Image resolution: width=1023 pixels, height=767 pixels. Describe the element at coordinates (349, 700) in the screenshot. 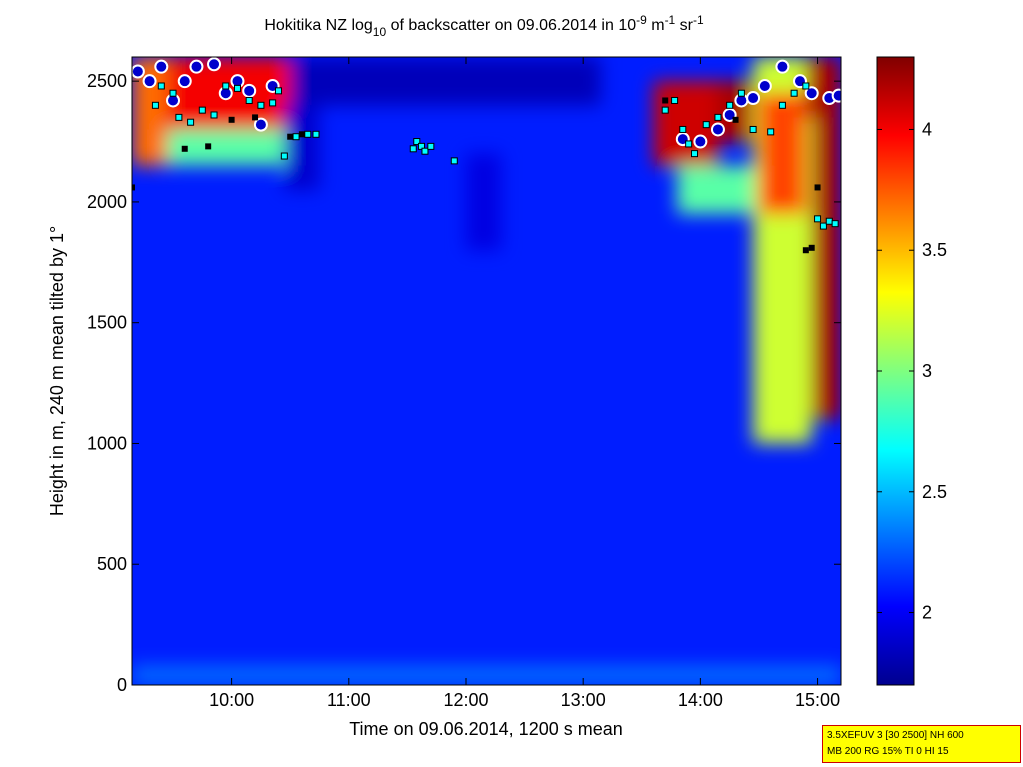

I see `x-tick-label: 11:00` at that location.